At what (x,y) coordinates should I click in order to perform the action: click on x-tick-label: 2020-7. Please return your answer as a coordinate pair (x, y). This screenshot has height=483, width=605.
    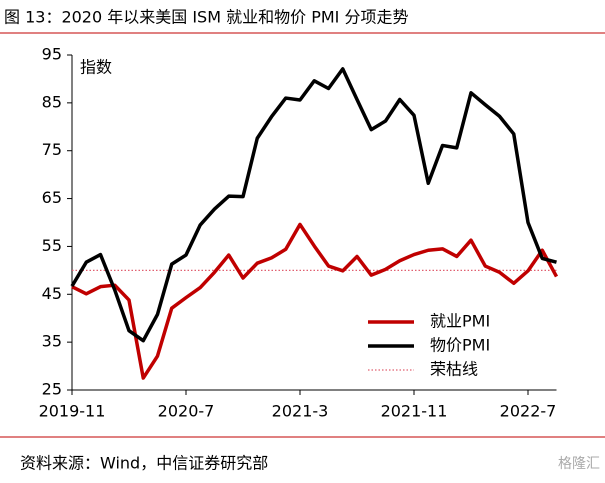
    Looking at the image, I should click on (186, 411).